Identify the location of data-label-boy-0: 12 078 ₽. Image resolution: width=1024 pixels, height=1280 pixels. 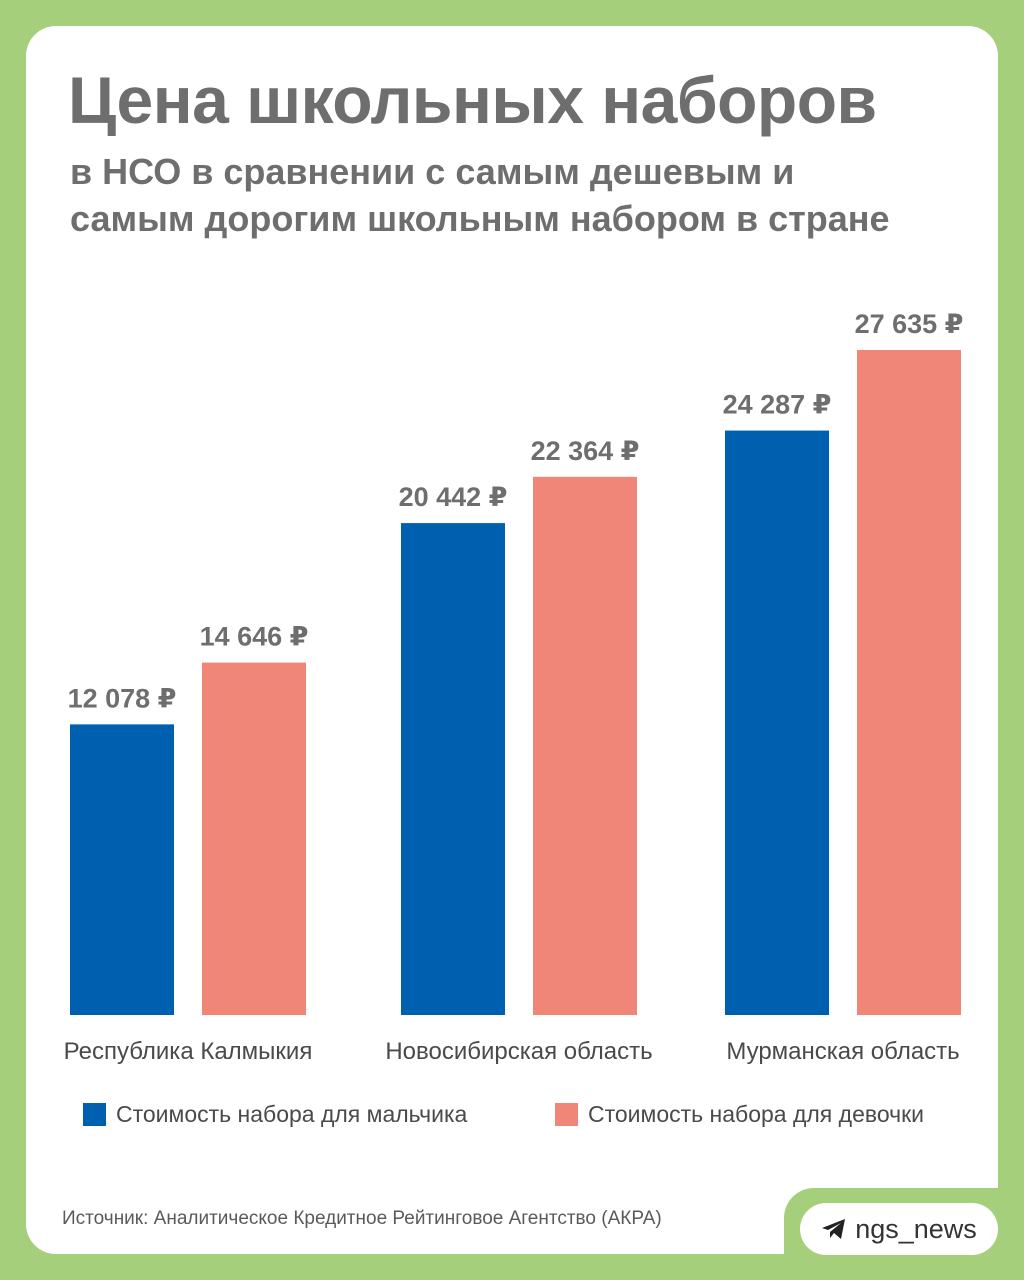
(122, 698).